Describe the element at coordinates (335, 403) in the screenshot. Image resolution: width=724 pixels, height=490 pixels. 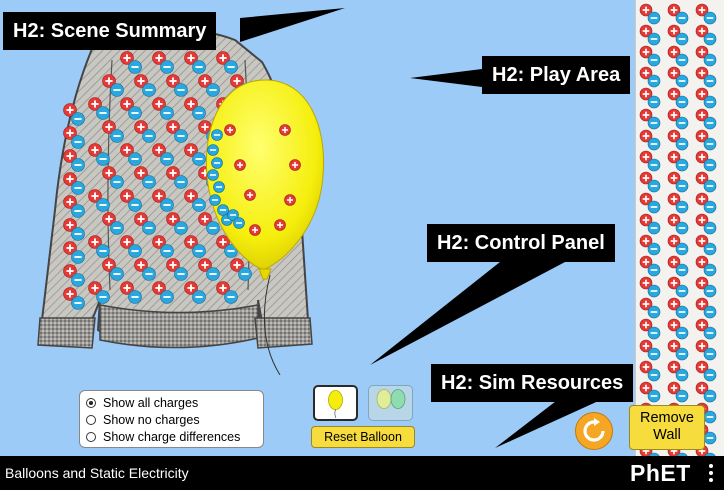
I see `one-balloon-button` at that location.